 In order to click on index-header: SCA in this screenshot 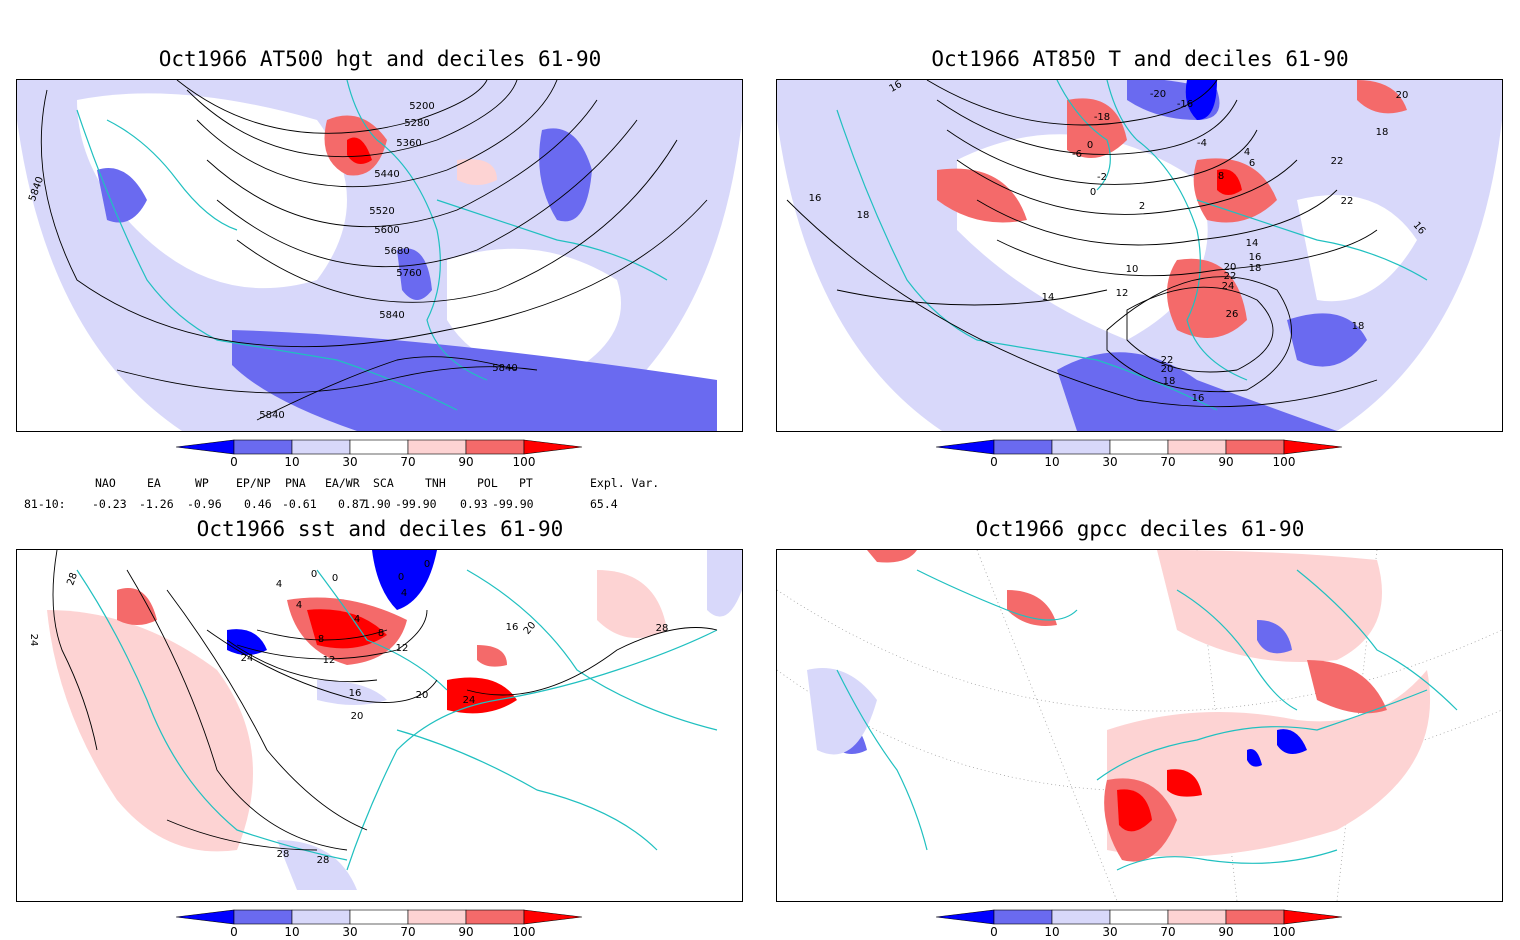, I will do `click(383, 483)`.